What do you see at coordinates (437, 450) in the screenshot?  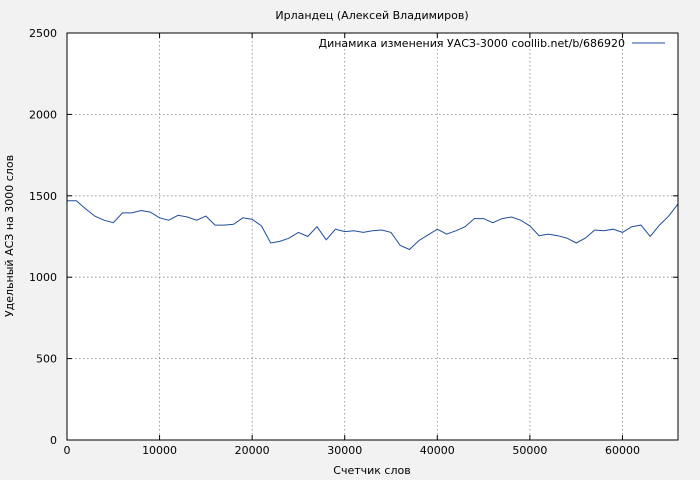 I see `x-tick-label: 40000` at bounding box center [437, 450].